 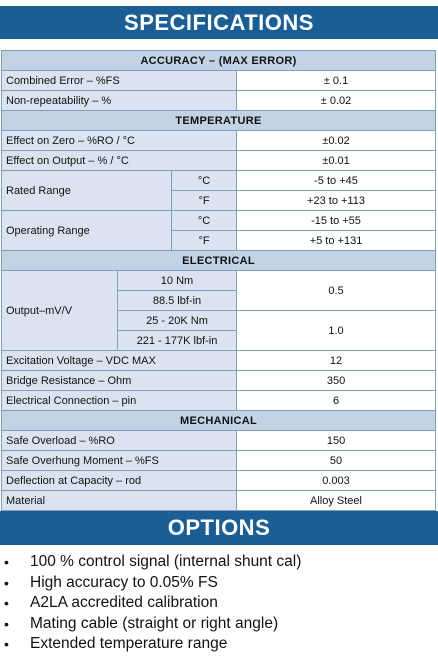 I want to click on option-text: Extended temperature range, so click(x=129, y=643).